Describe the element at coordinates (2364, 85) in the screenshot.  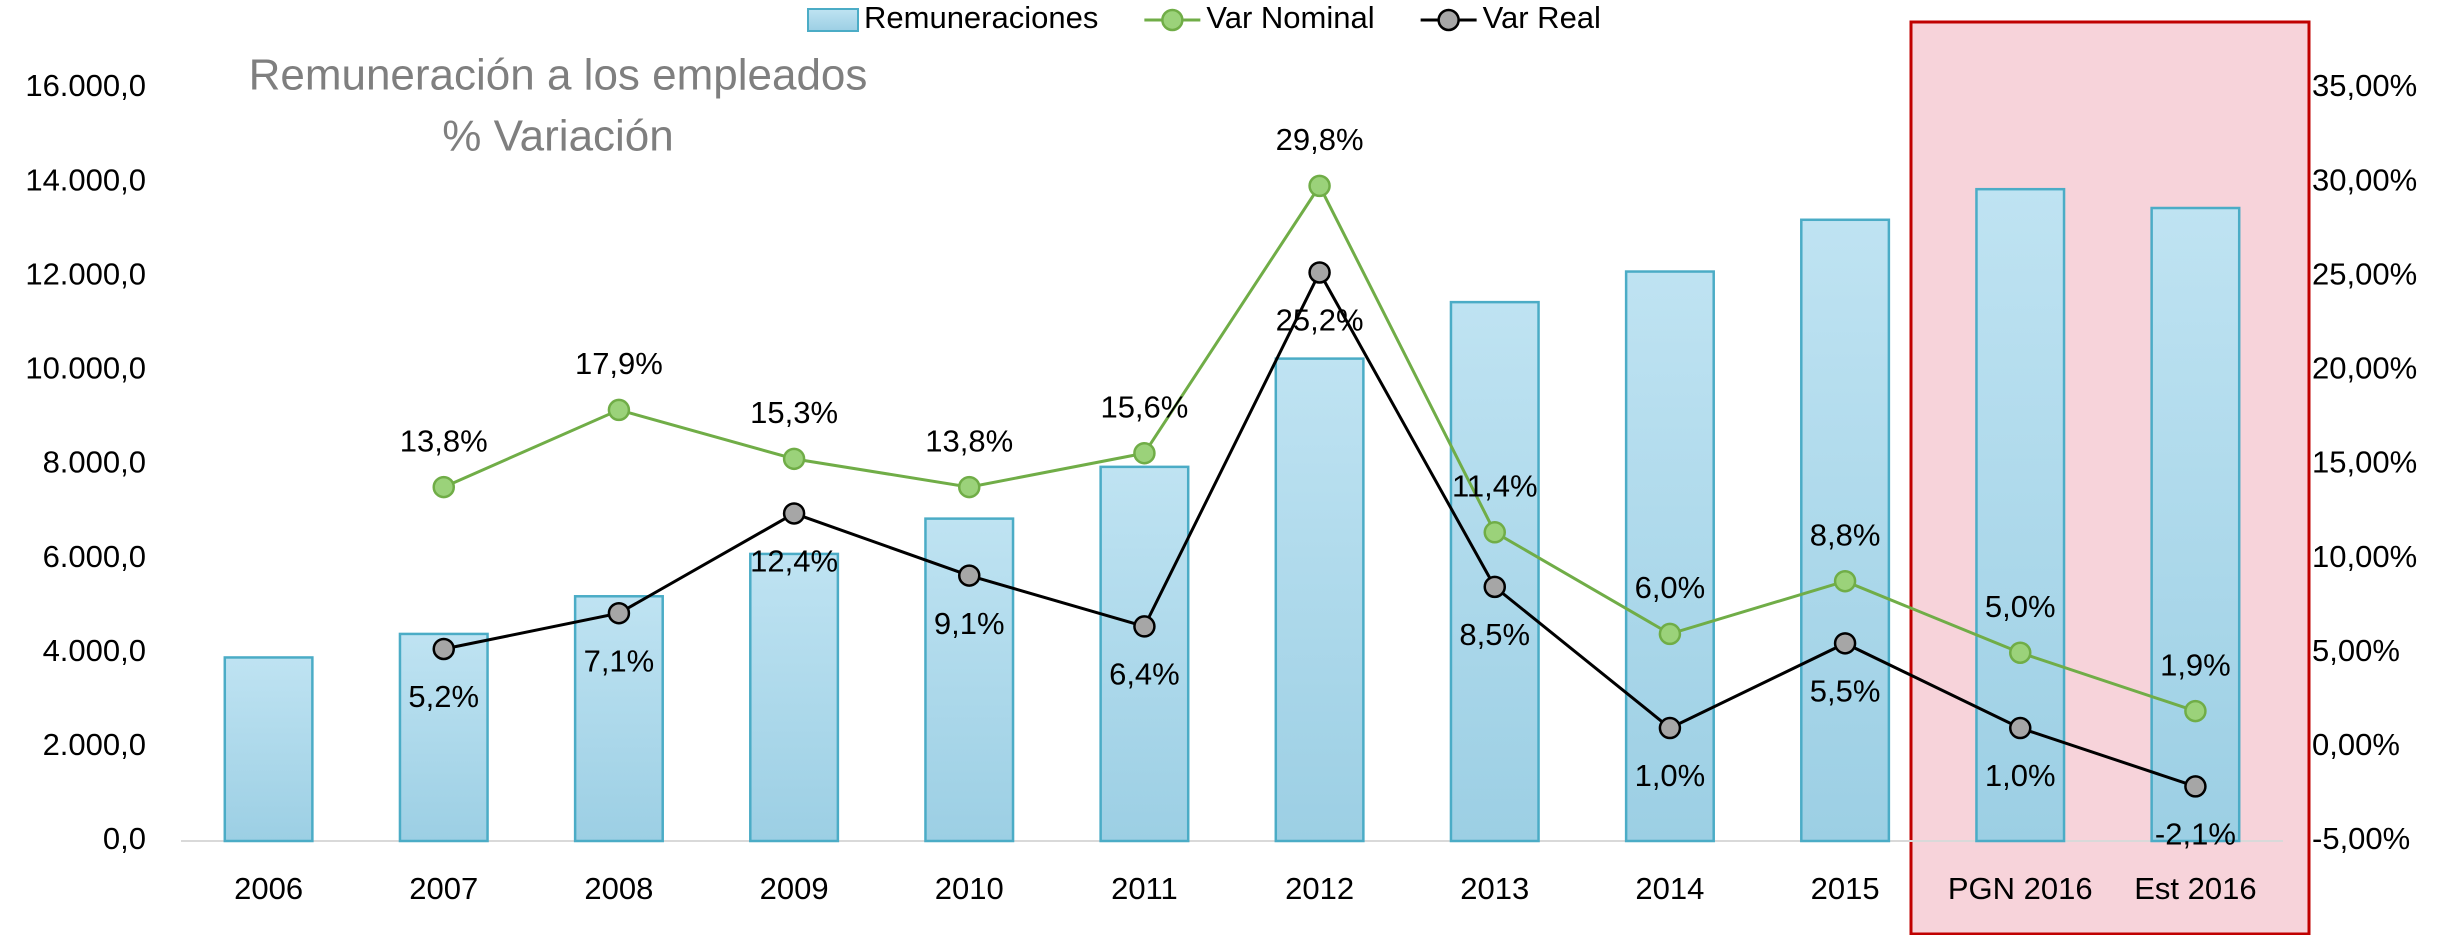
I see `y2-tick-label: 35,00%` at that location.